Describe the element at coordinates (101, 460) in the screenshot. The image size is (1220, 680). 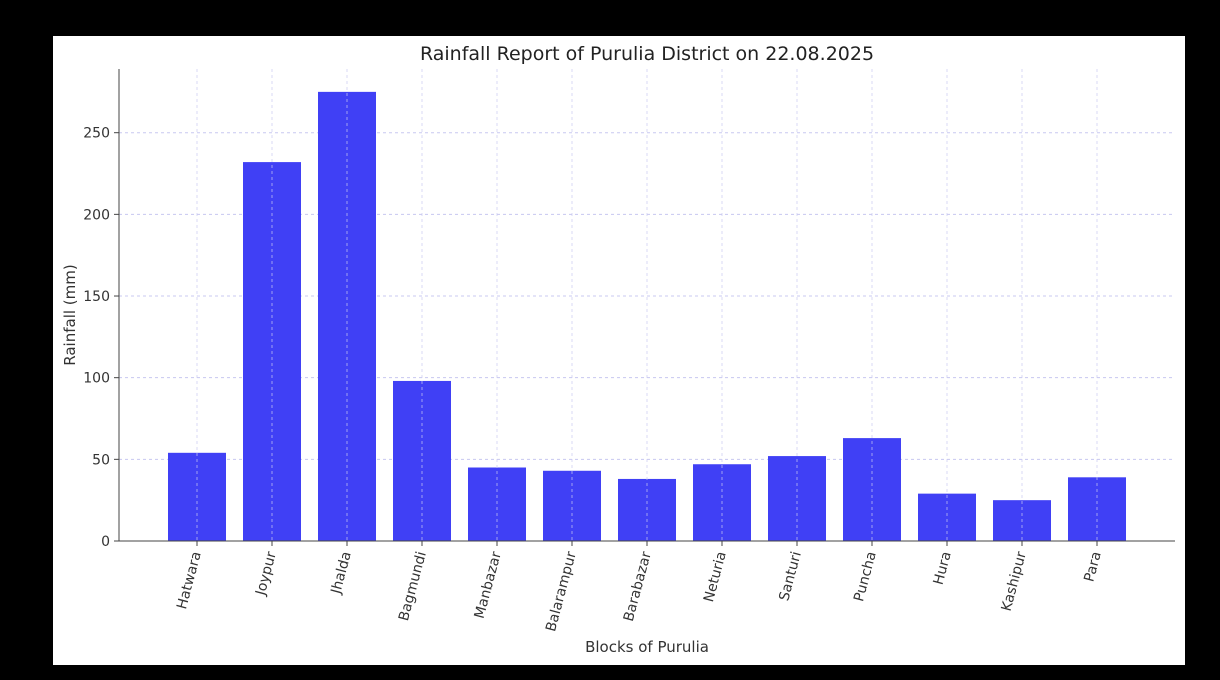
I see `y-tick-label: 50` at that location.